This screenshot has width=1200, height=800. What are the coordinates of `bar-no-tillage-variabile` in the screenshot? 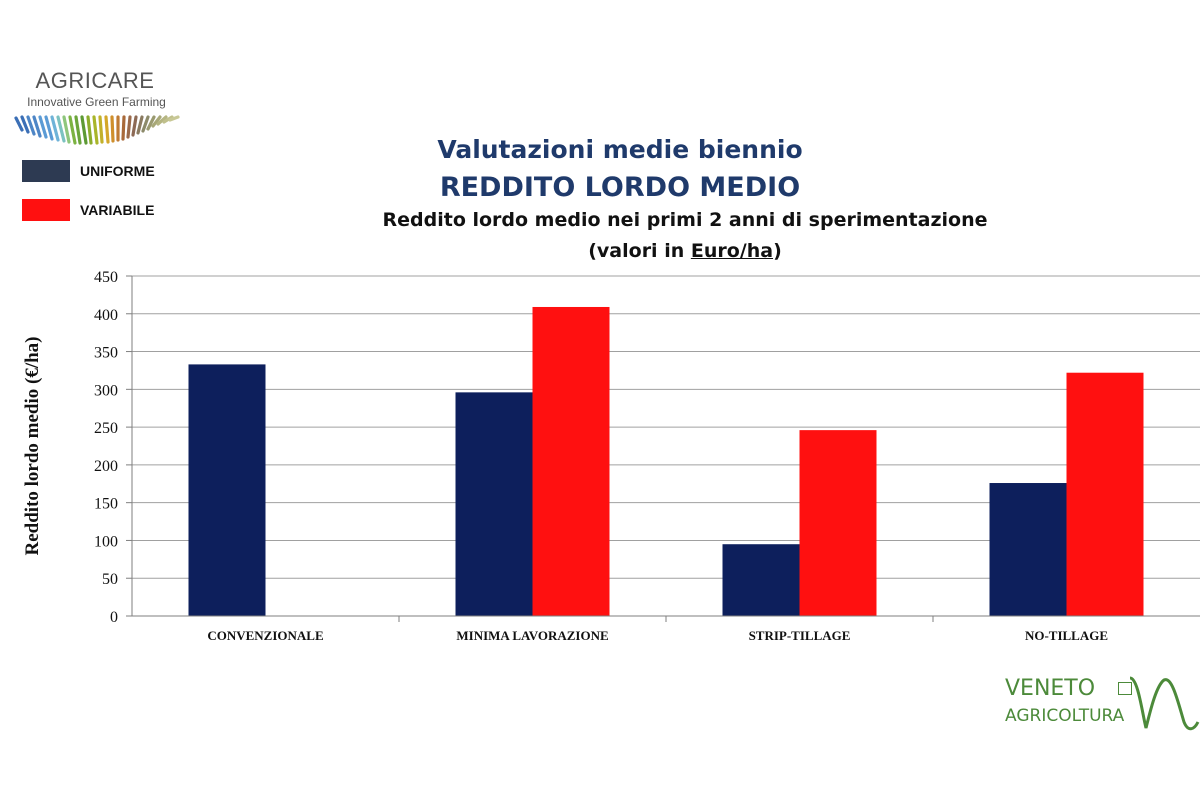 It's located at (1105, 494).